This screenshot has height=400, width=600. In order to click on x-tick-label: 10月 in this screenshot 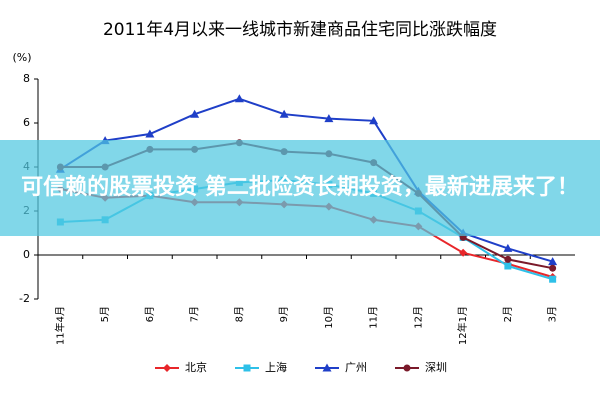, I will do `click(329, 317)`.